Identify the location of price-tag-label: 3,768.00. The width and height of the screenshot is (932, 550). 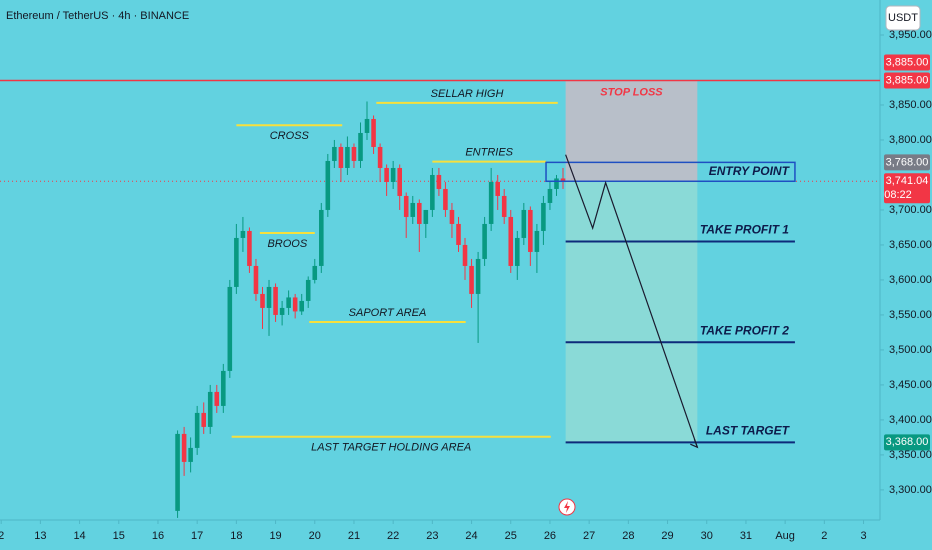
(907, 162).